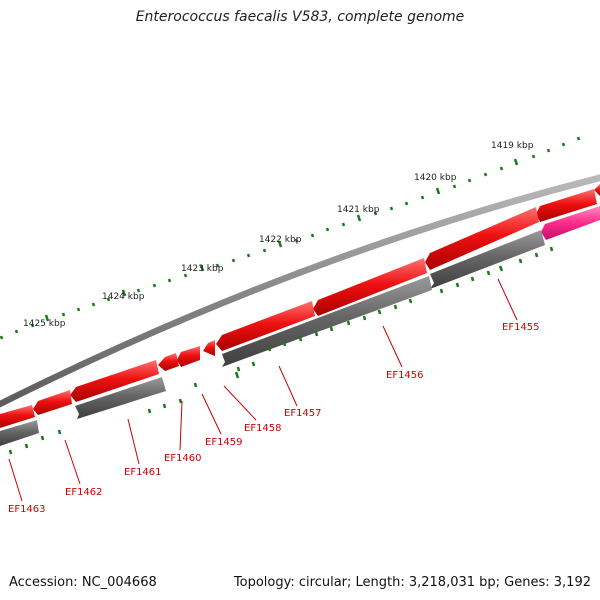 The height and width of the screenshot is (600, 600). I want to click on ruler-label-1424: 1424 kbp, so click(123, 297).